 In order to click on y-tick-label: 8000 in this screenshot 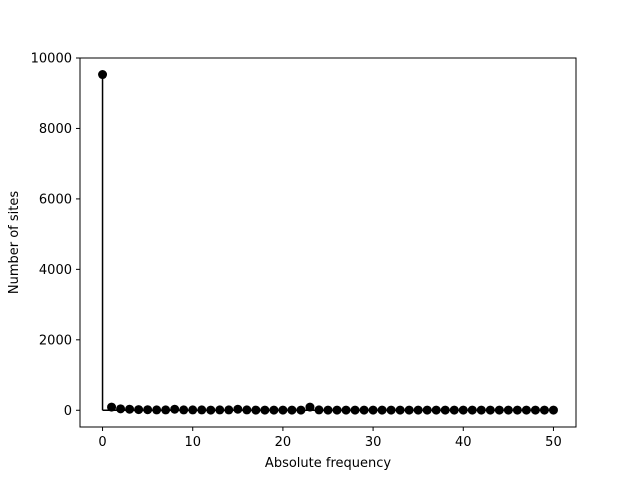, I will do `click(55, 129)`.